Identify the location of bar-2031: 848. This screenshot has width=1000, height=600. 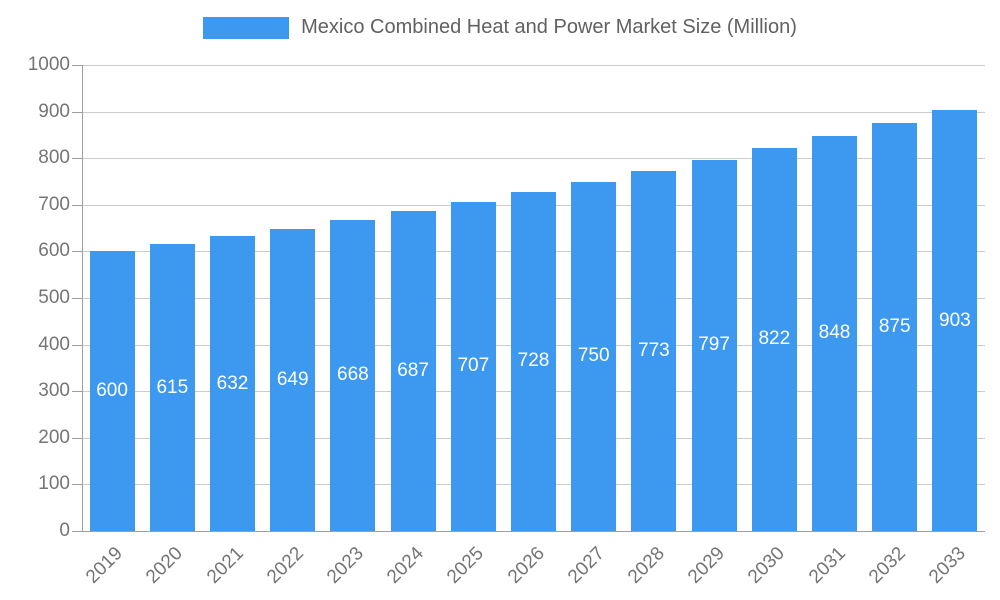
(834, 333).